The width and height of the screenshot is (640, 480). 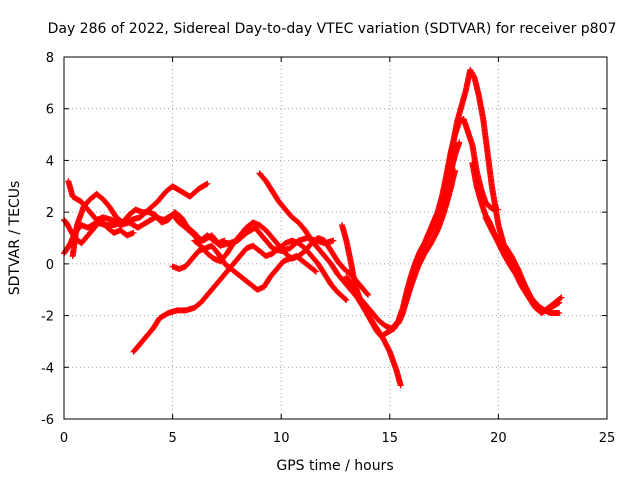 I want to click on y-tick-label: 8, so click(x=50, y=58).